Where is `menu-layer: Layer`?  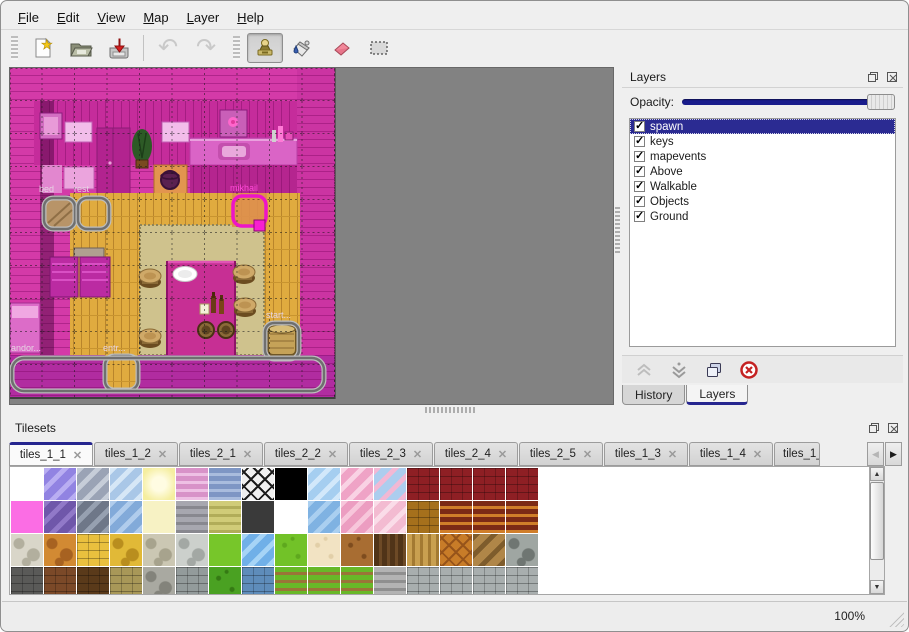 menu-layer: Layer is located at coordinates (203, 17).